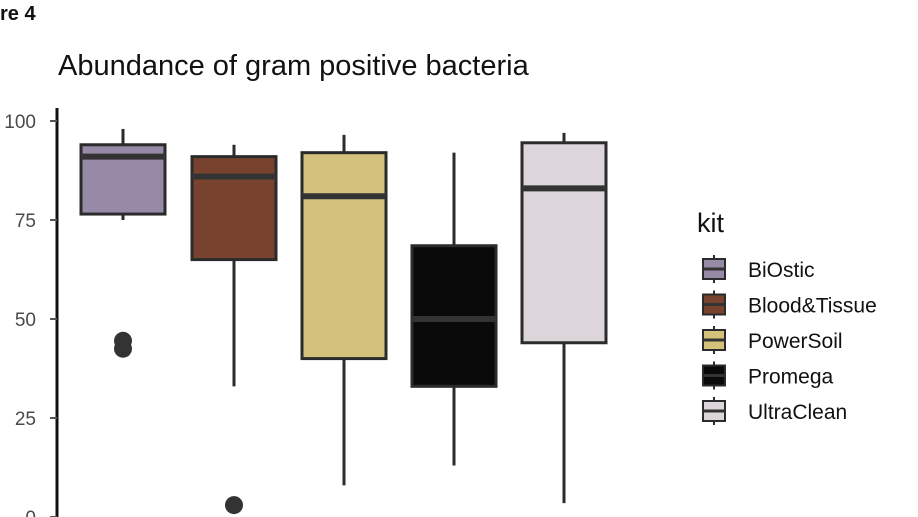 This screenshot has width=918, height=517. I want to click on y-tick-label: 0, so click(30, 512).